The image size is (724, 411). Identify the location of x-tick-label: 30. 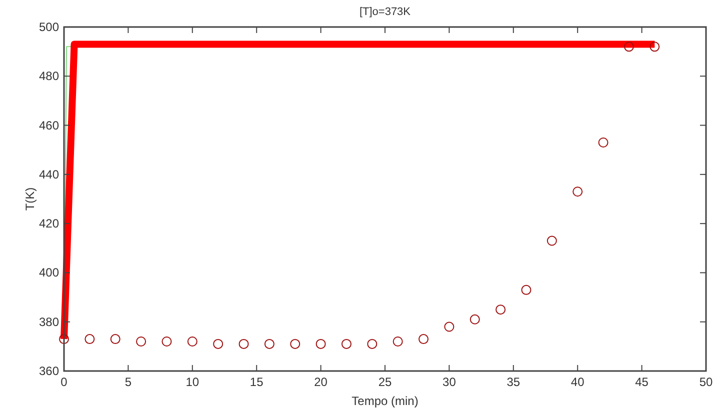
(449, 382).